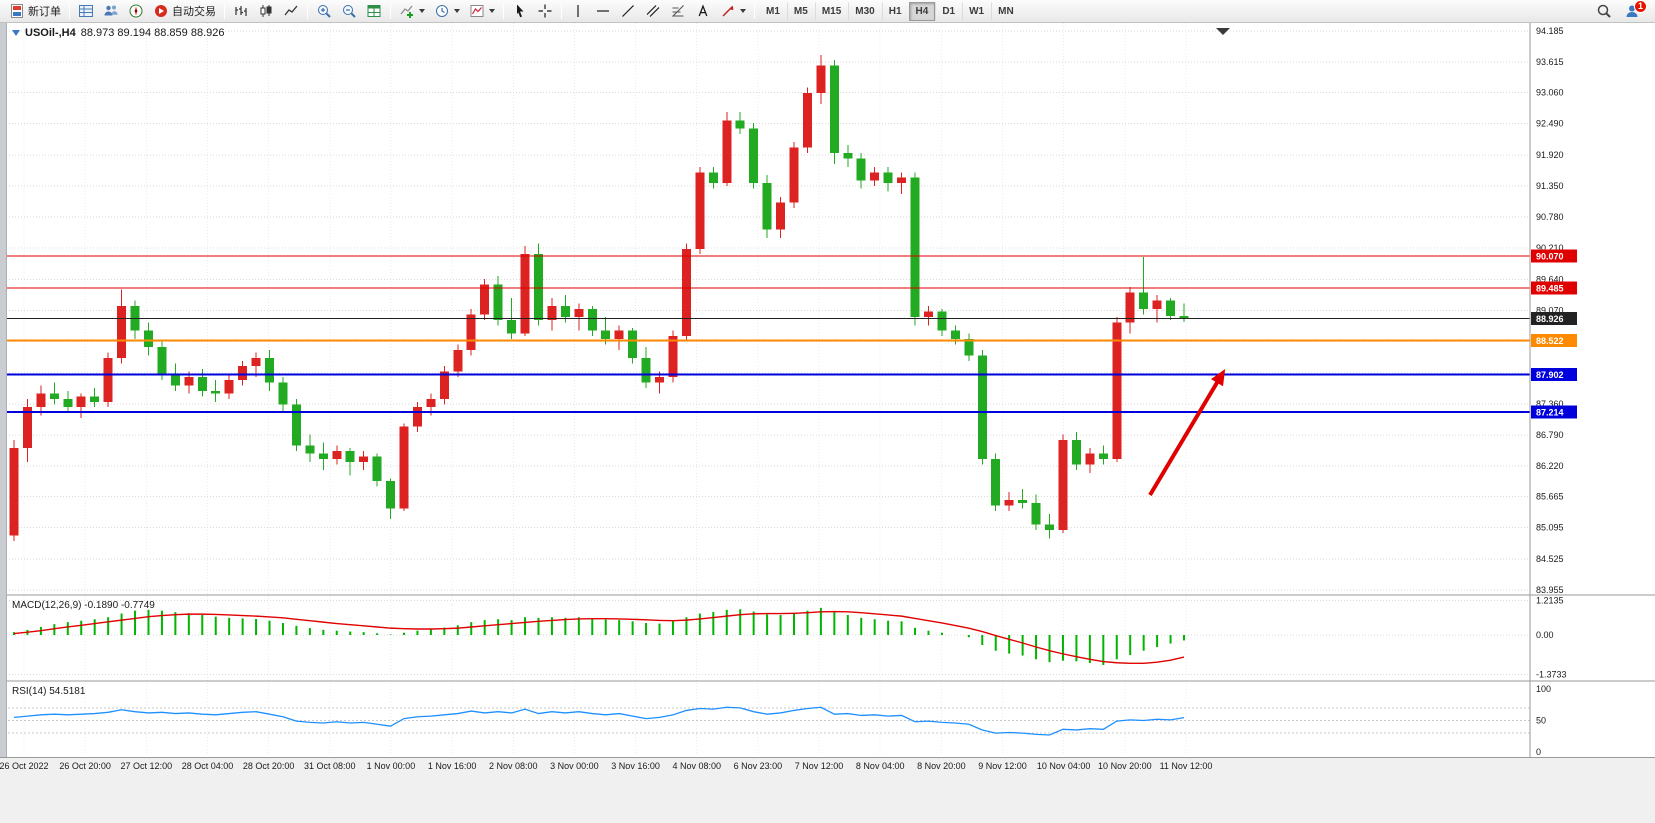 The image size is (1655, 823). What do you see at coordinates (1223, 31) in the screenshot?
I see `chart-shift-marker` at bounding box center [1223, 31].